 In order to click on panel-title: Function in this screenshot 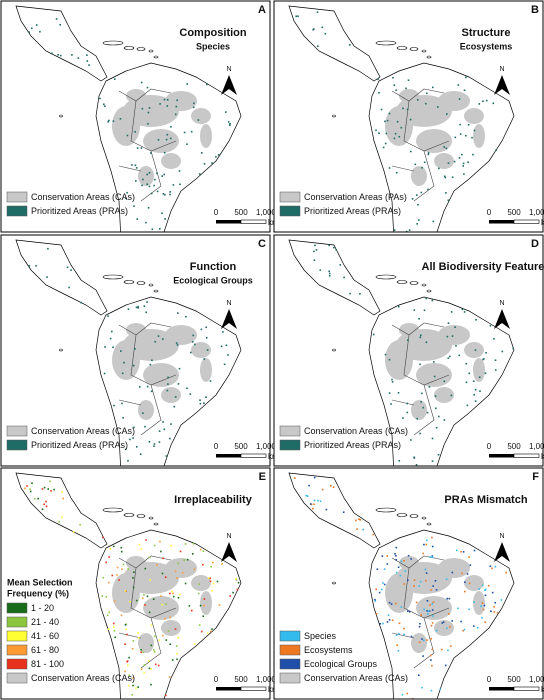, I will do `click(213, 267)`.